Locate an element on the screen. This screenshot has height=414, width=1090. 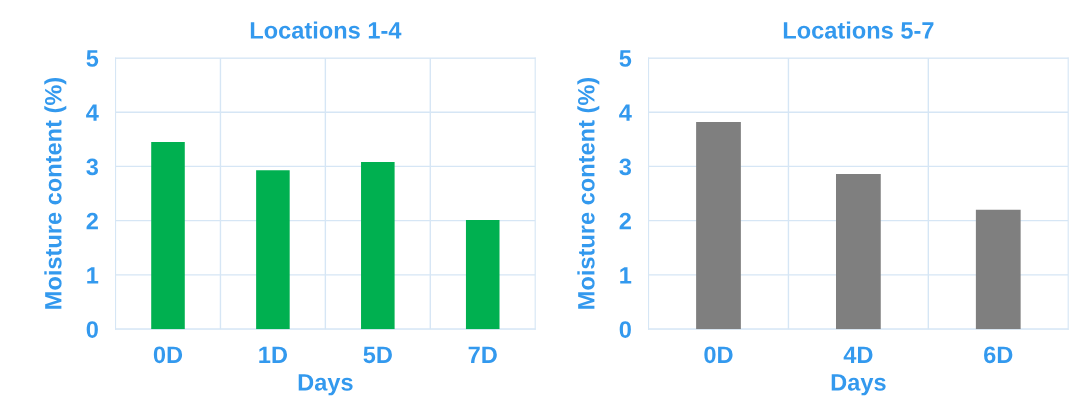
chart-title: Locations 5-7 is located at coordinates (858, 30).